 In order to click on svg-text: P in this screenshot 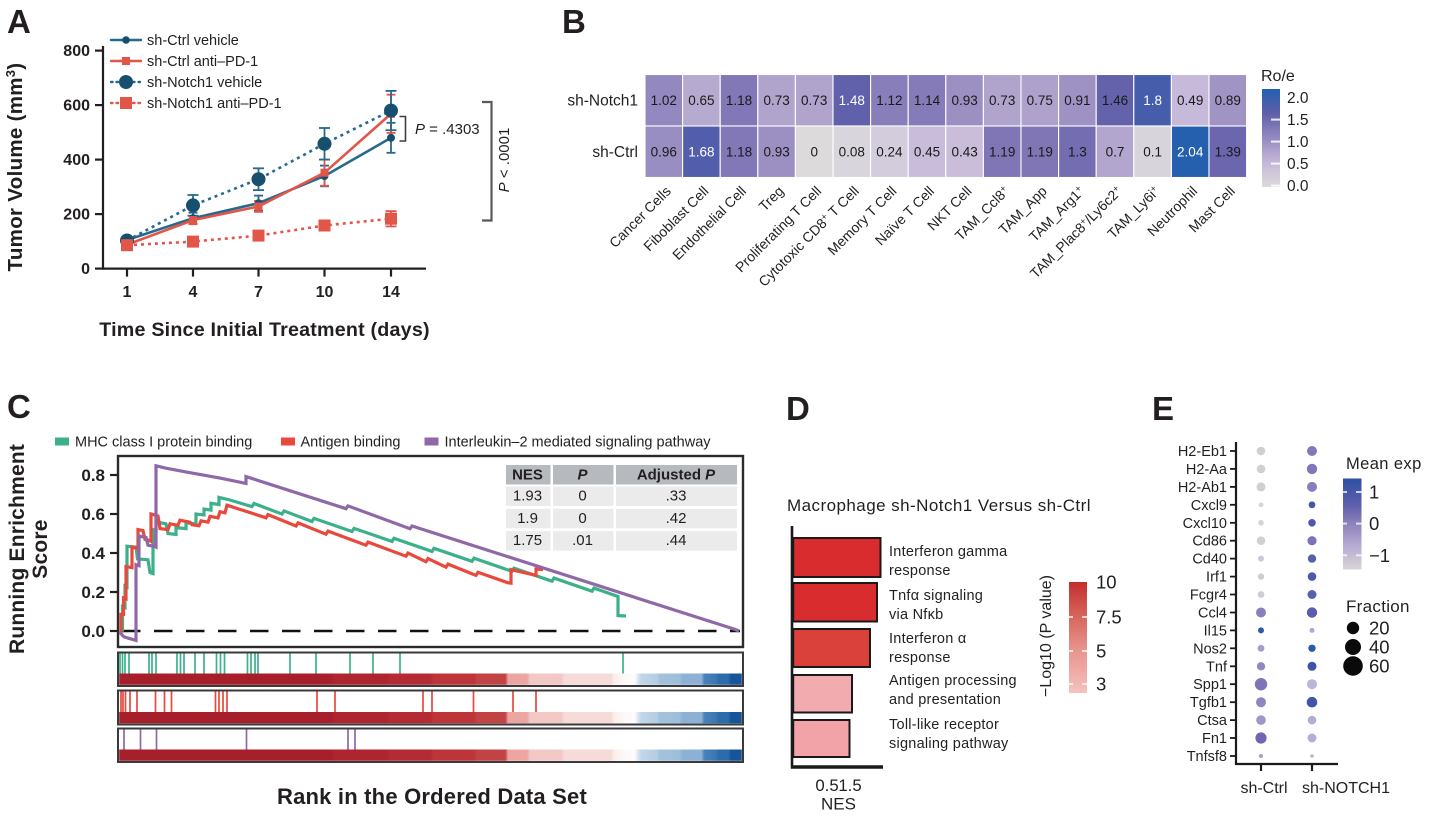, I will do `click(582, 475)`.